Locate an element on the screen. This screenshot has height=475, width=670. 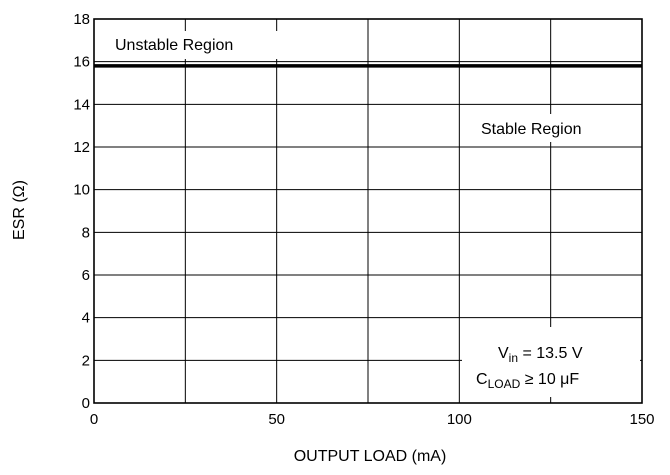
y-tick-label: 2 is located at coordinates (86, 360).